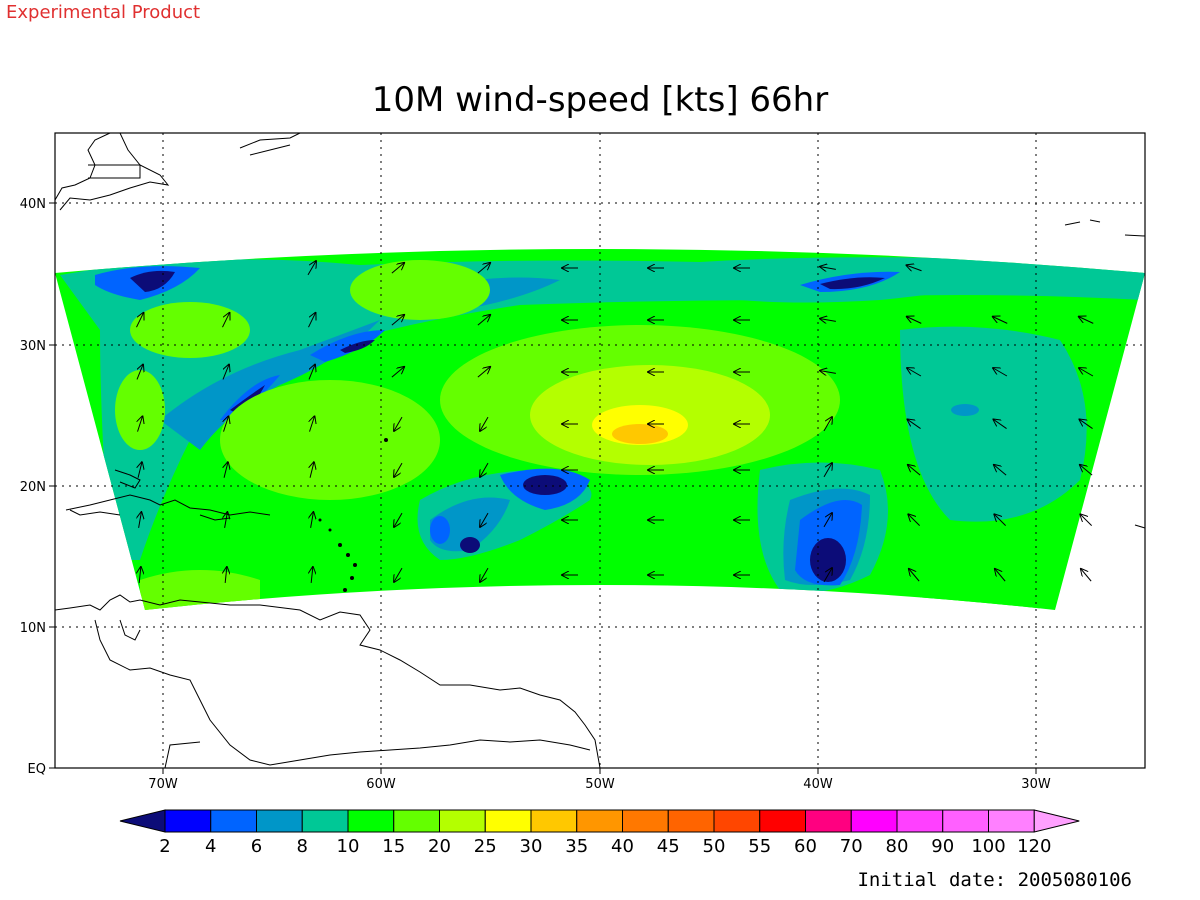 The height and width of the screenshot is (900, 1200). Describe the element at coordinates (897, 846) in the screenshot. I see `colorbar-label: 80` at that location.